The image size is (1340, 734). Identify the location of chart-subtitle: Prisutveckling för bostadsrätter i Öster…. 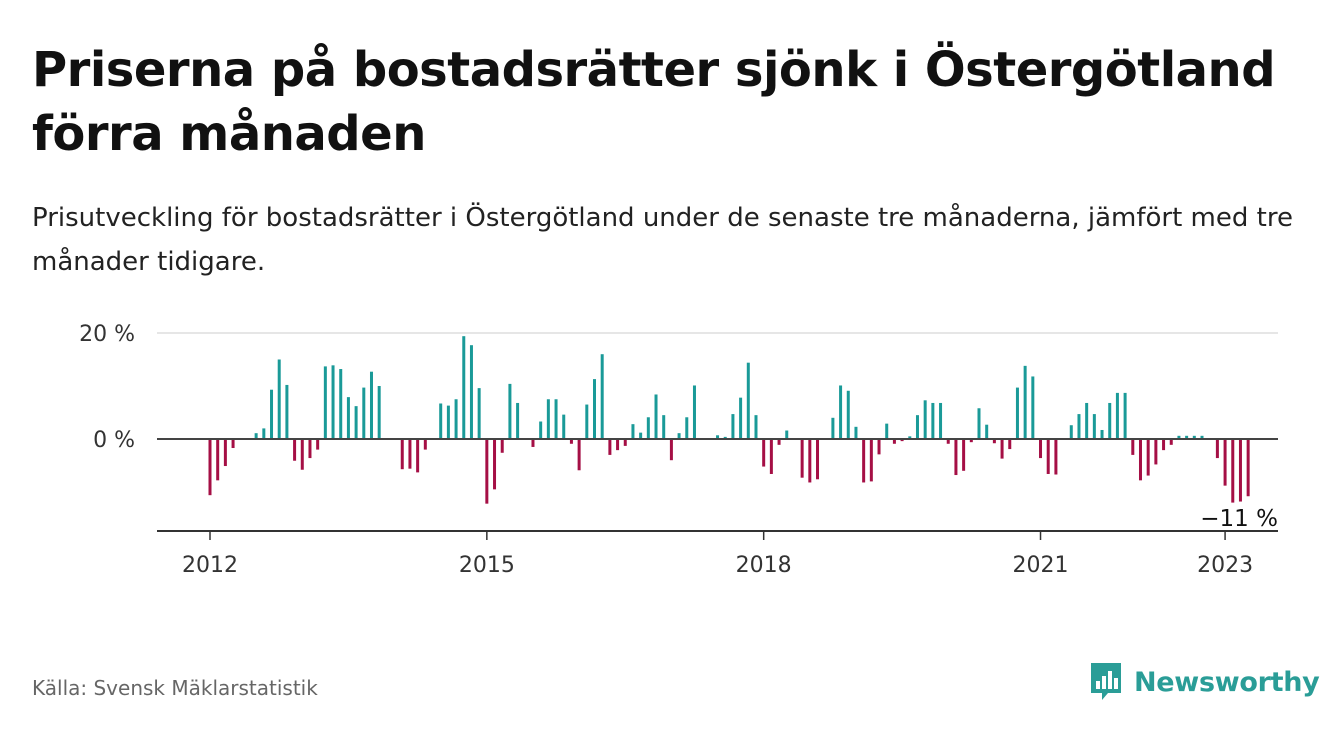
(662, 240).